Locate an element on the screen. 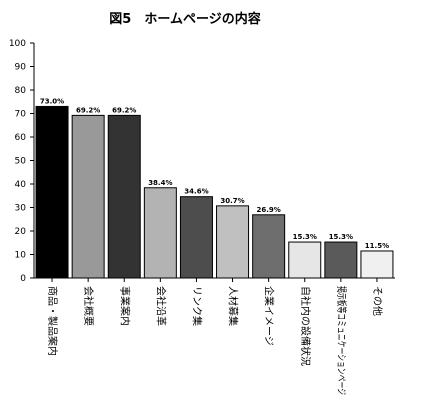 The height and width of the screenshot is (403, 421). y-tick-label: 40 is located at coordinates (21, 185).